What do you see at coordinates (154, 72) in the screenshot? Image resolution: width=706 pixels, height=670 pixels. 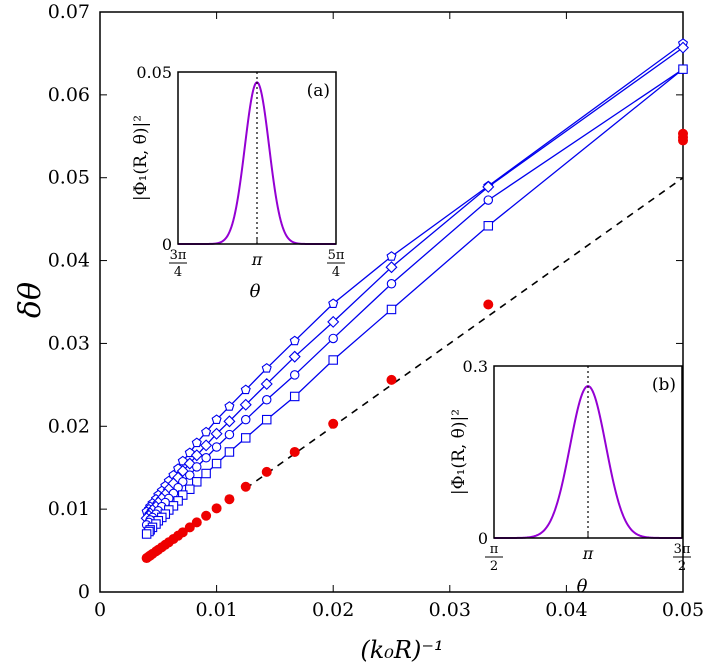 I see `inset-a-y-tick-label: 0.05` at bounding box center [154, 72].